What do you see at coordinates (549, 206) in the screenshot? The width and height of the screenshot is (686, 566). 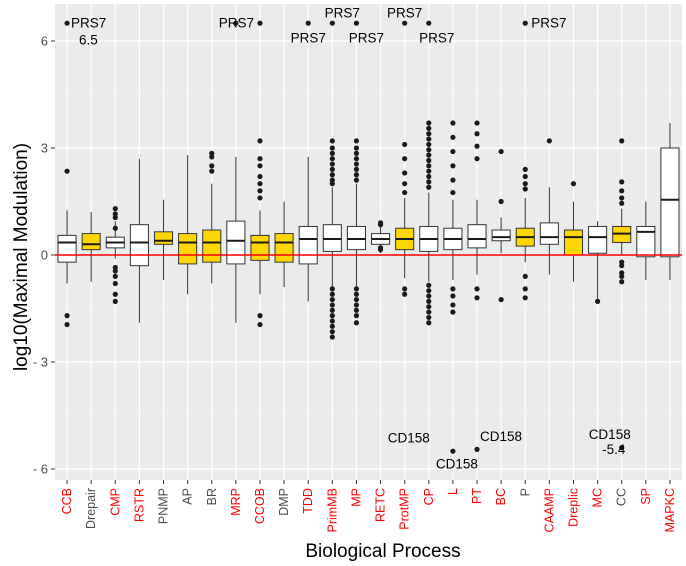 I see `box-caamp` at bounding box center [549, 206].